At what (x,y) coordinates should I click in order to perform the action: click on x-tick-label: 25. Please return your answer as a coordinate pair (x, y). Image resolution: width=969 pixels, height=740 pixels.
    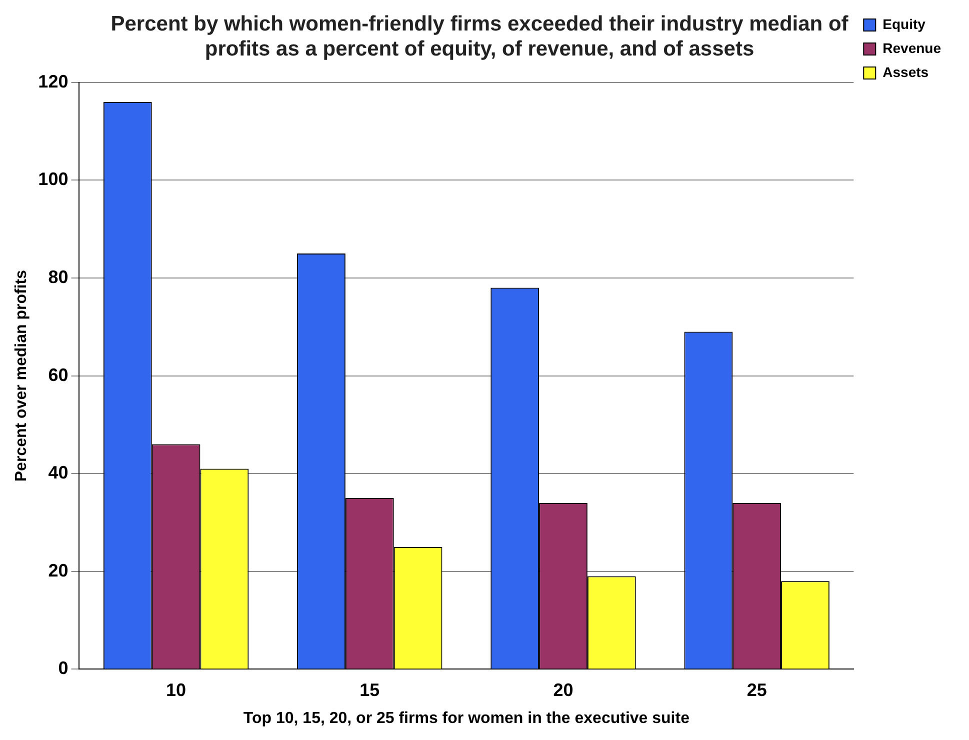
    Looking at the image, I should click on (756, 690).